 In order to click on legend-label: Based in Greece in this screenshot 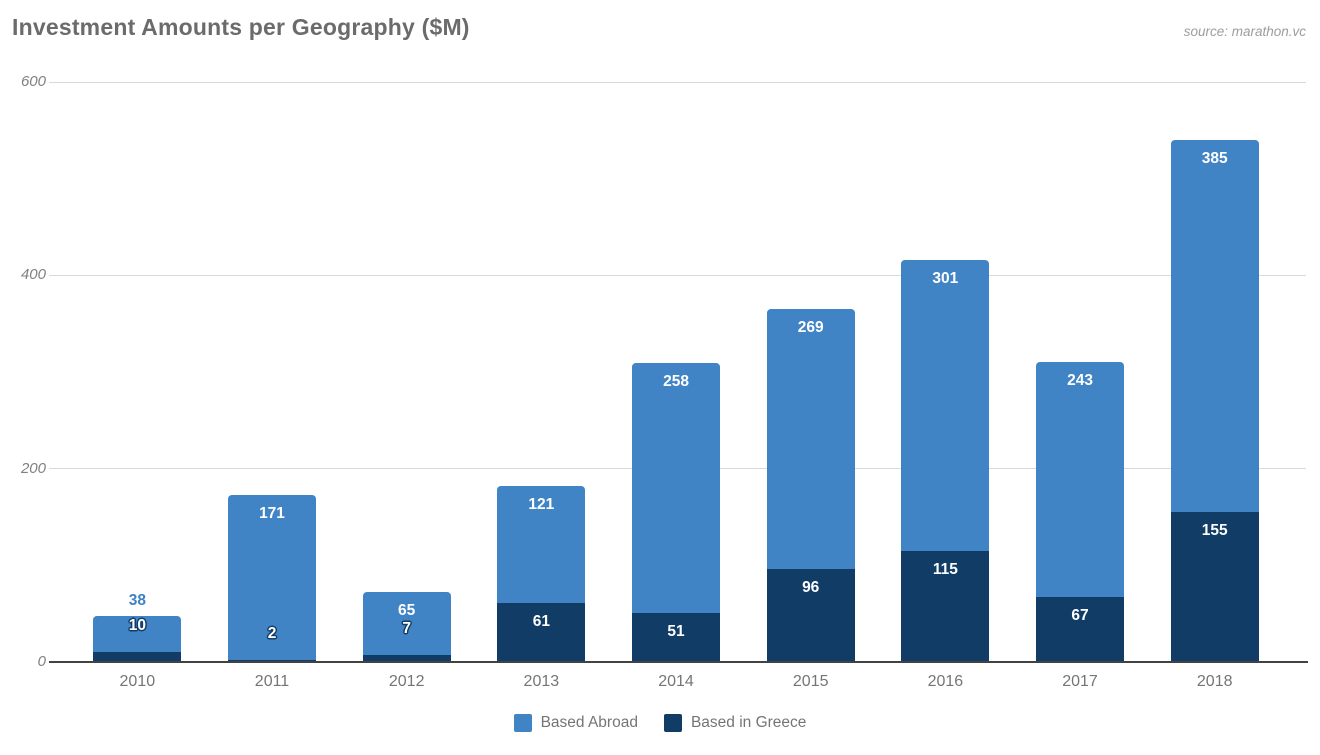, I will do `click(748, 722)`.